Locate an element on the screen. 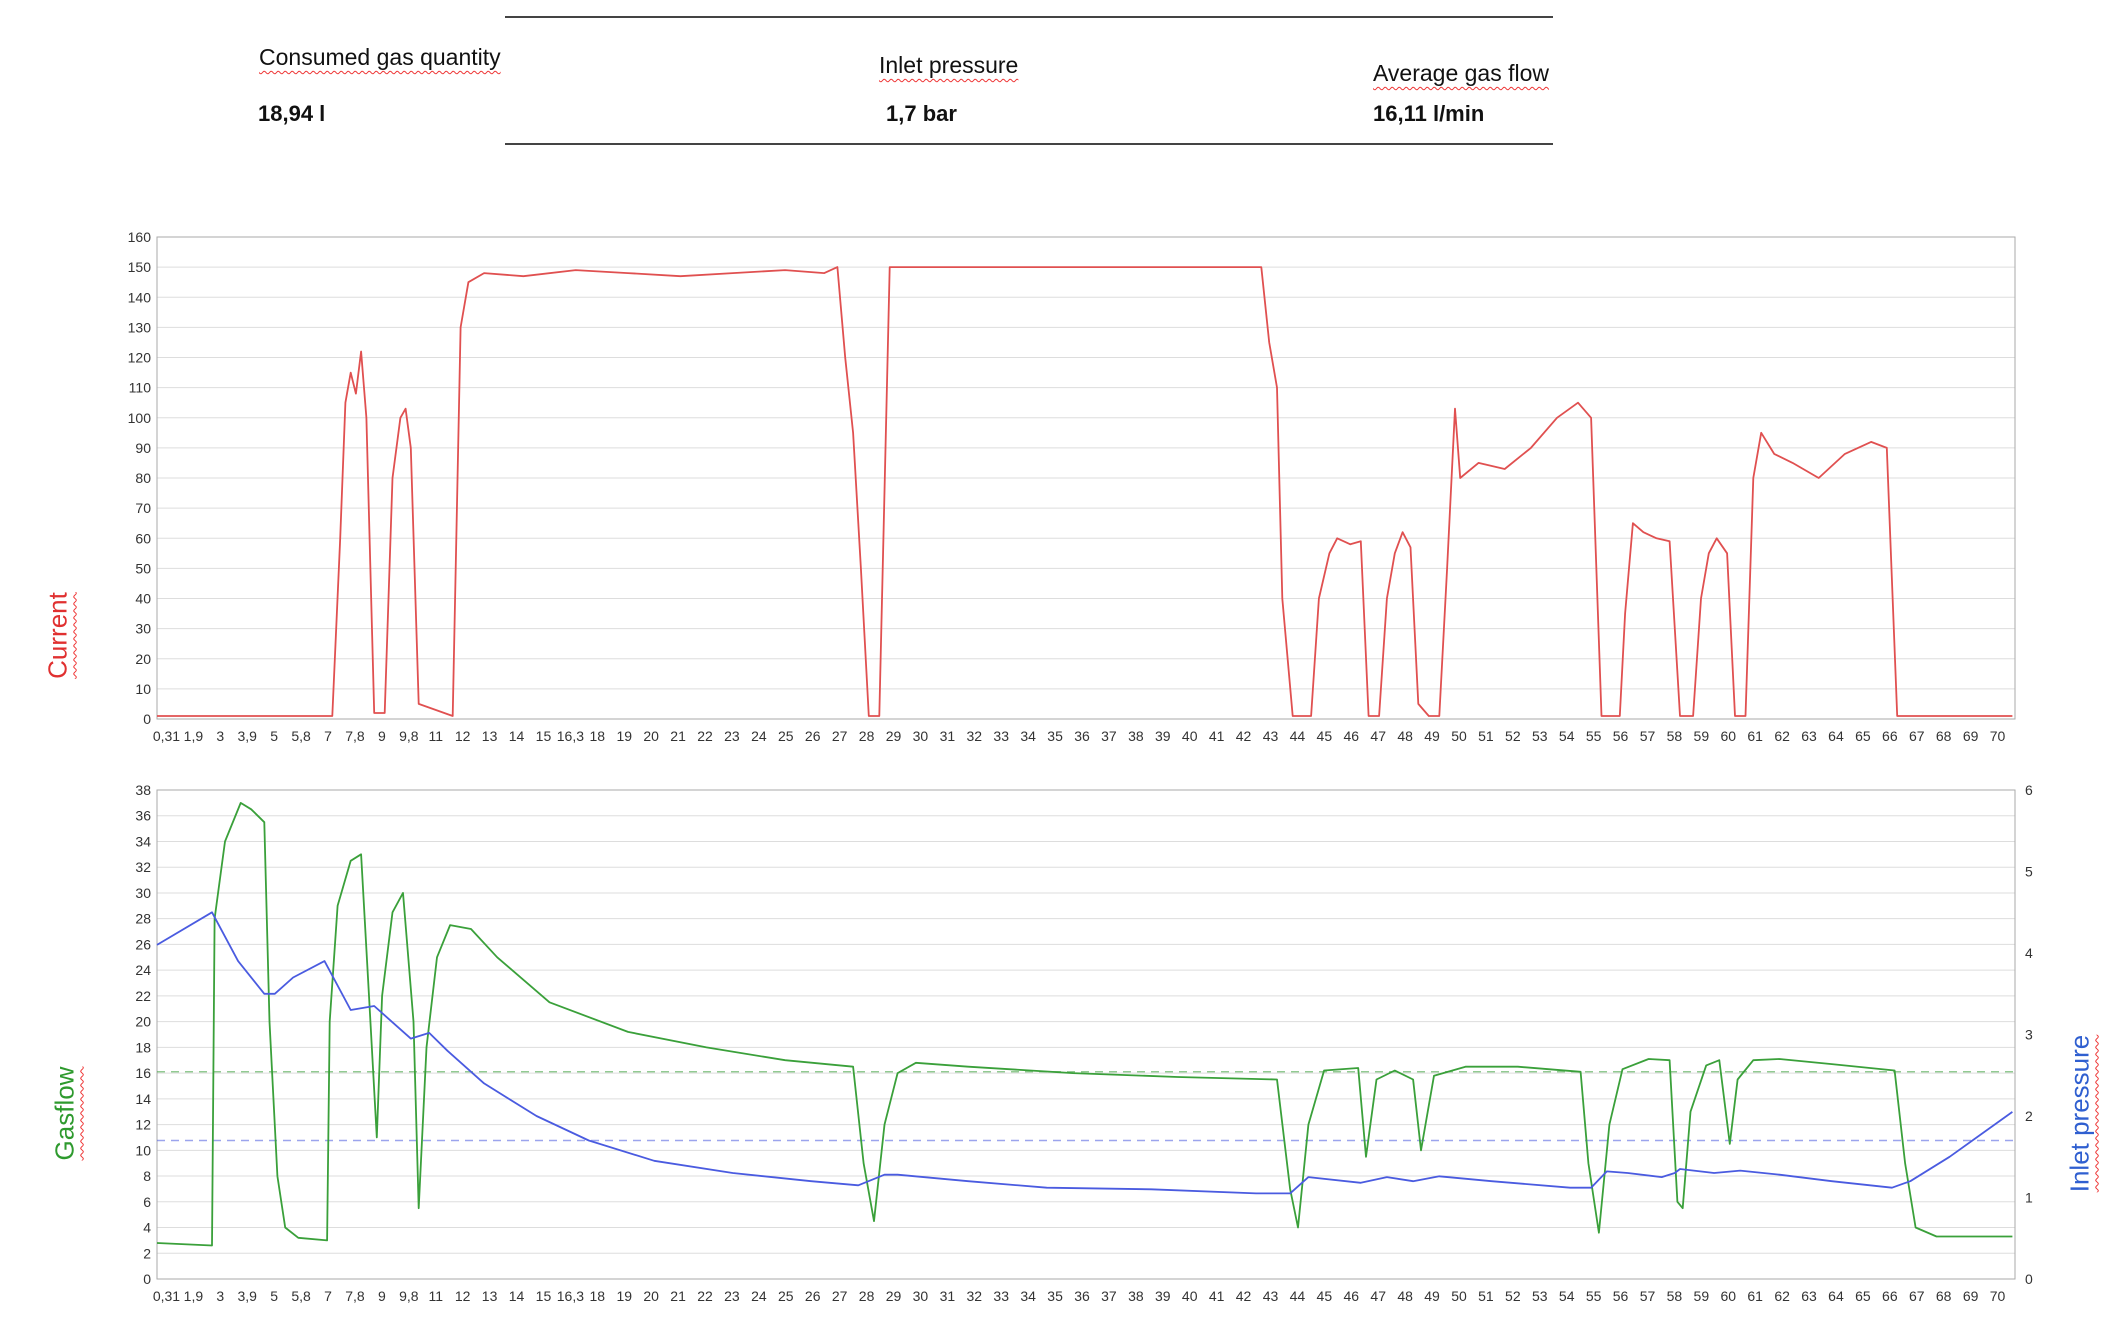  y-tick-label: 10 is located at coordinates (143, 689).